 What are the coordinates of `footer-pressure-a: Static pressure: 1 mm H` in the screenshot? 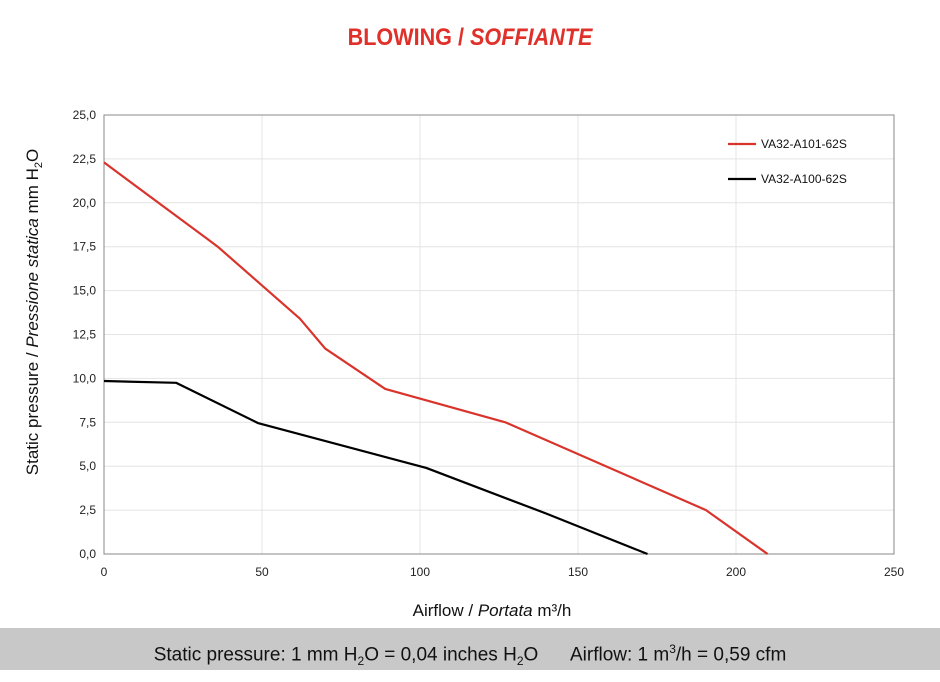 It's located at (255, 655).